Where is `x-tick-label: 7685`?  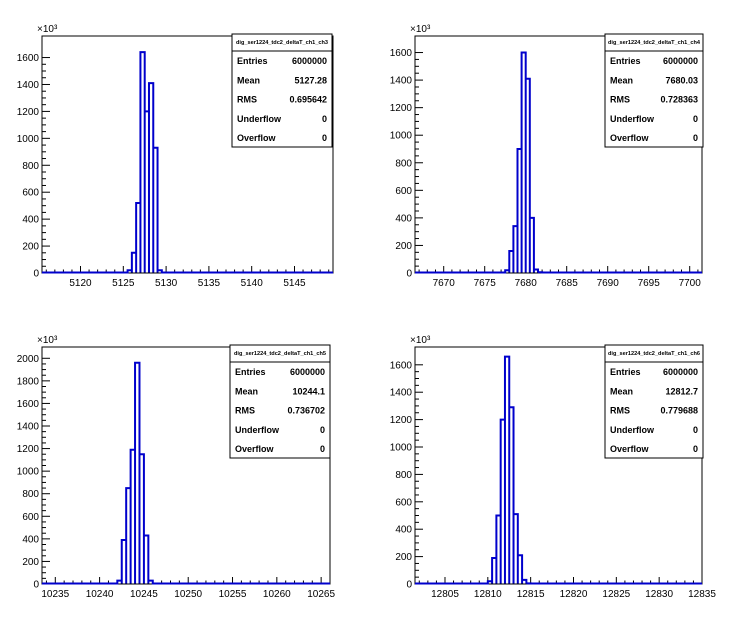 x-tick-label: 7685 is located at coordinates (567, 283).